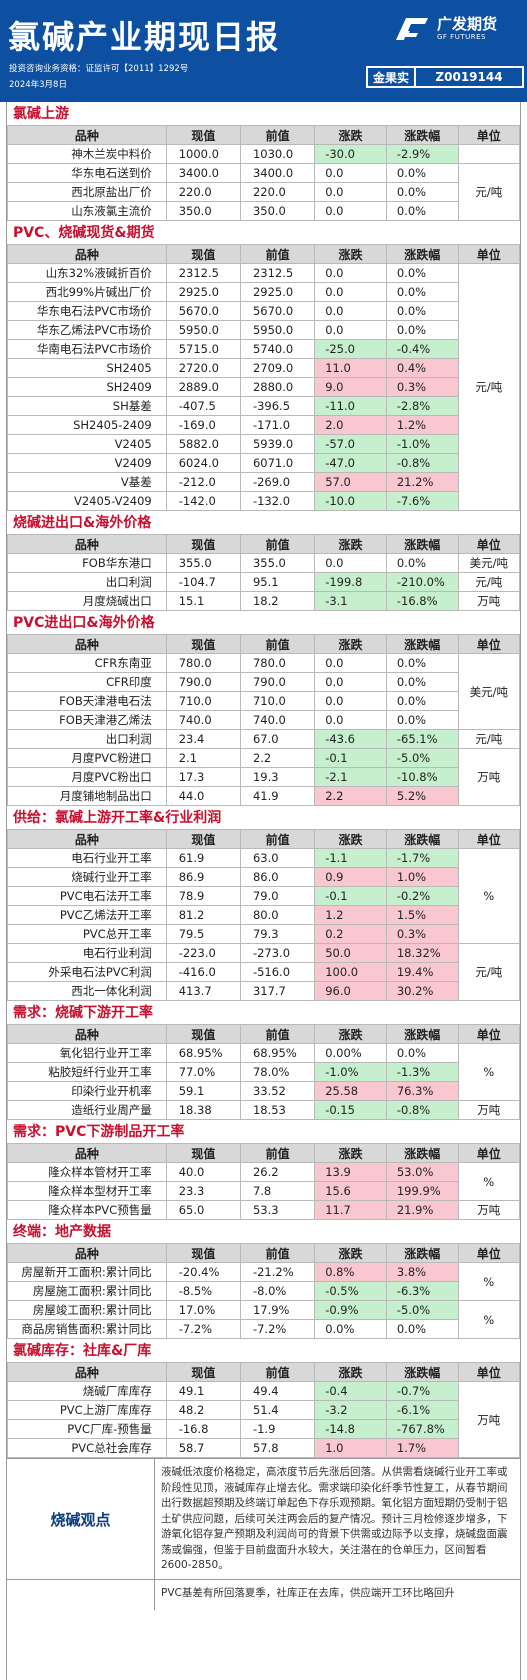  I want to click on cell-chg: -25.0, so click(350, 349).